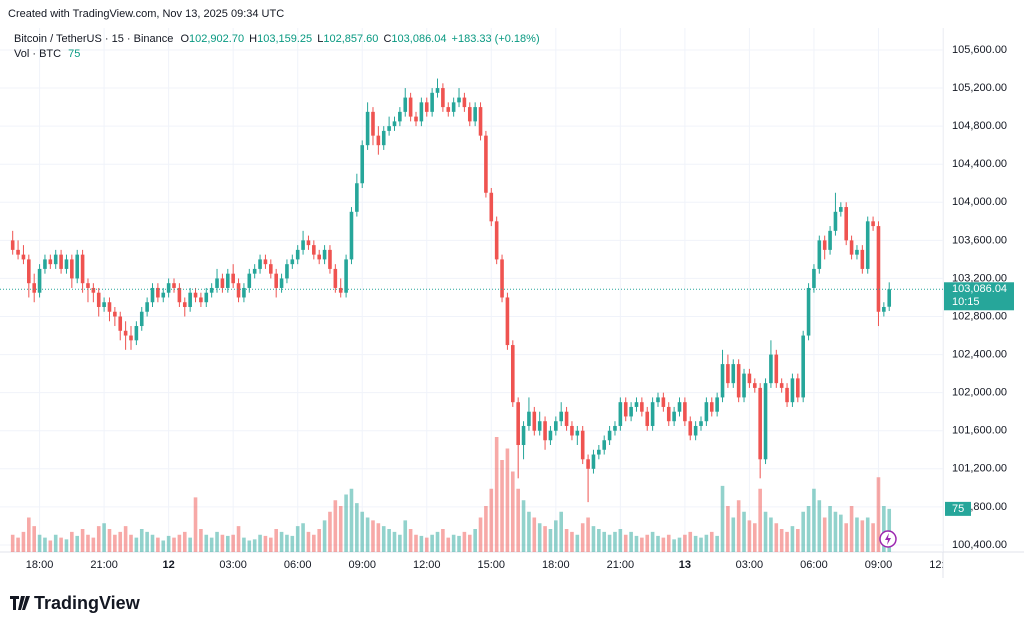 This screenshot has width=1024, height=630. I want to click on c-value: 103,086.04, so click(418, 39).